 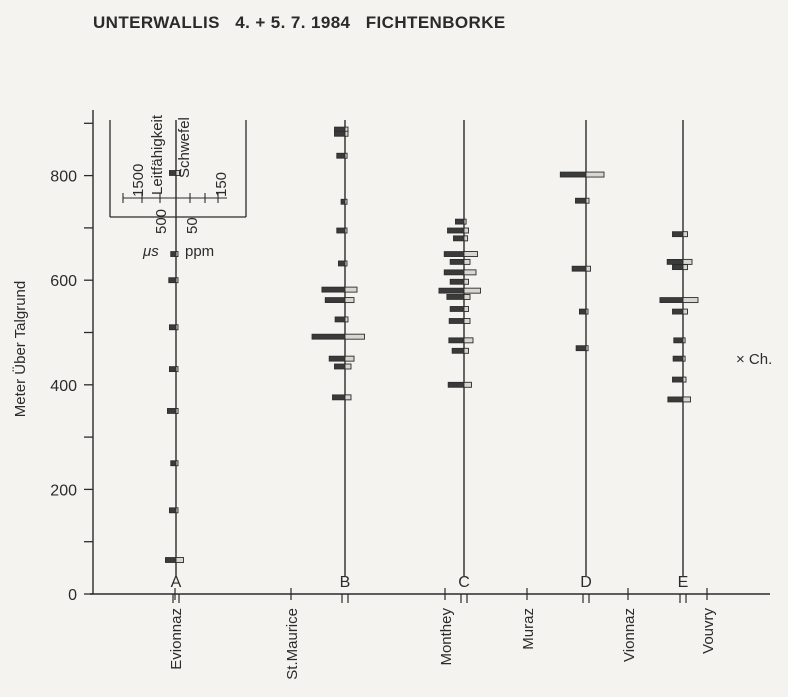 What do you see at coordinates (63, 386) in the screenshot?
I see `y-tick-label: 400` at bounding box center [63, 386].